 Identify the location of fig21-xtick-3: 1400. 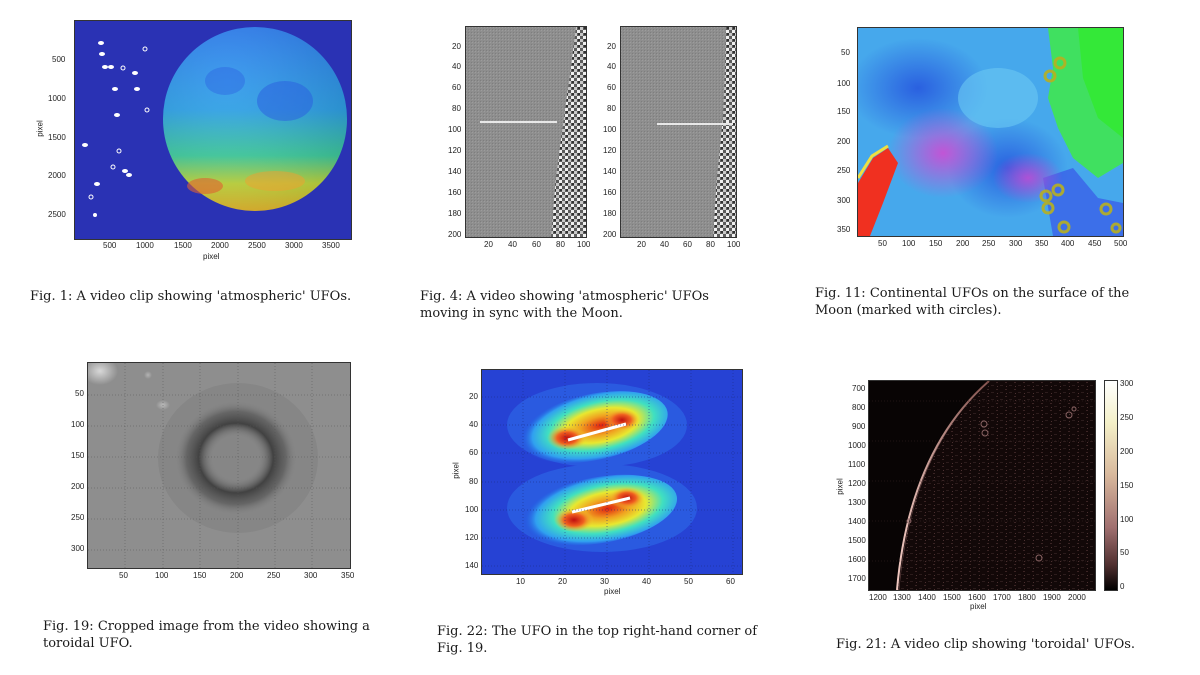
(927, 597).